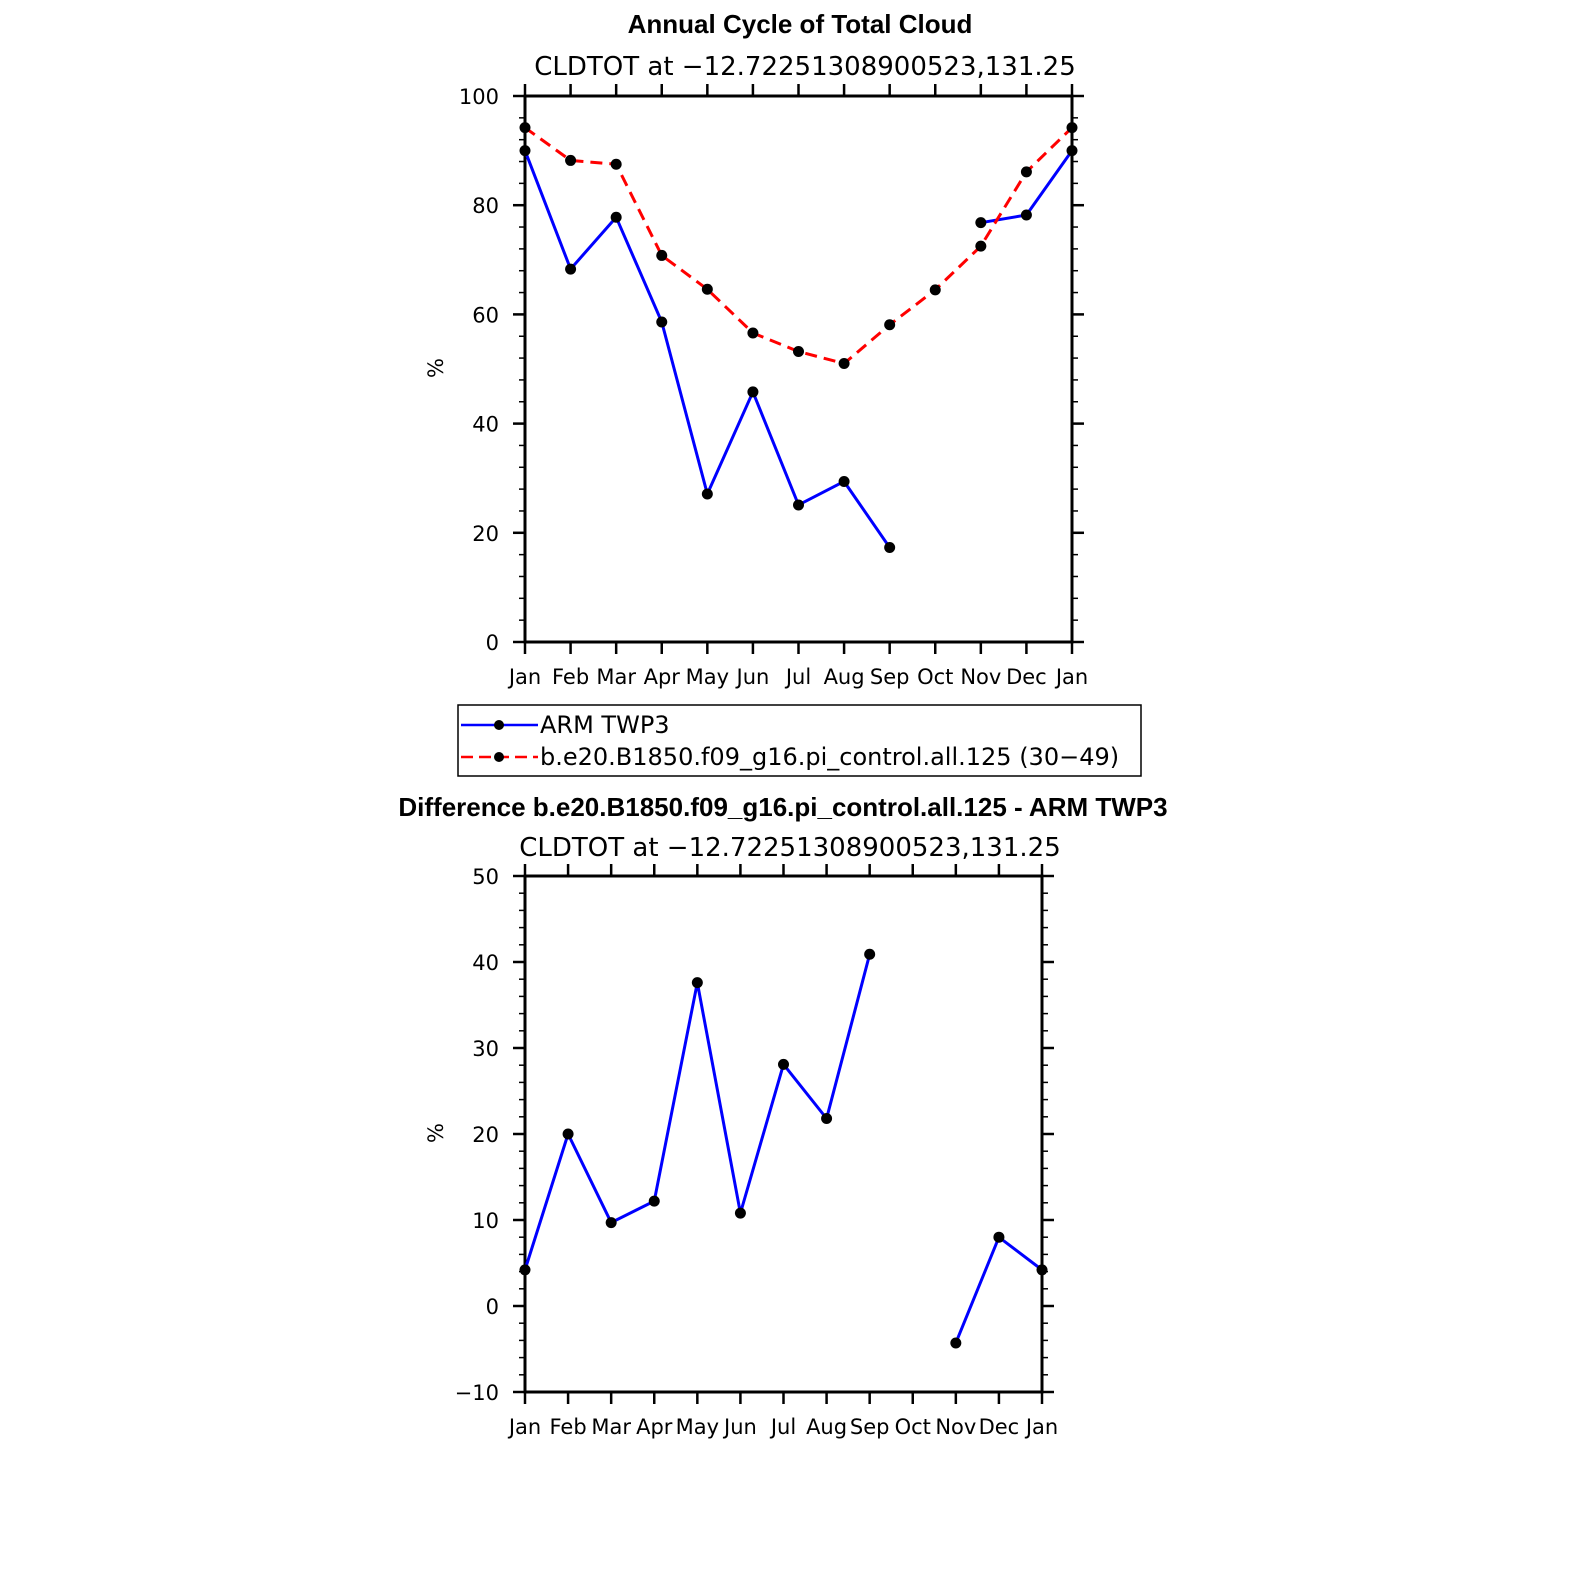 The width and height of the screenshot is (1574, 1574). I want to click on legend-marker-model, so click(499, 757).